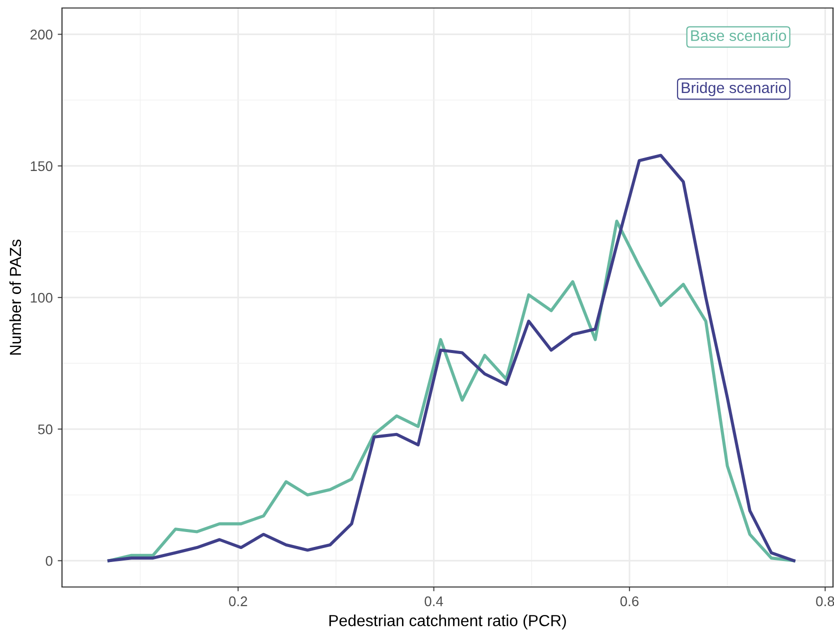 Image resolution: width=834 pixels, height=630 pixels. What do you see at coordinates (738, 36) in the screenshot?
I see `text: Base scenario` at bounding box center [738, 36].